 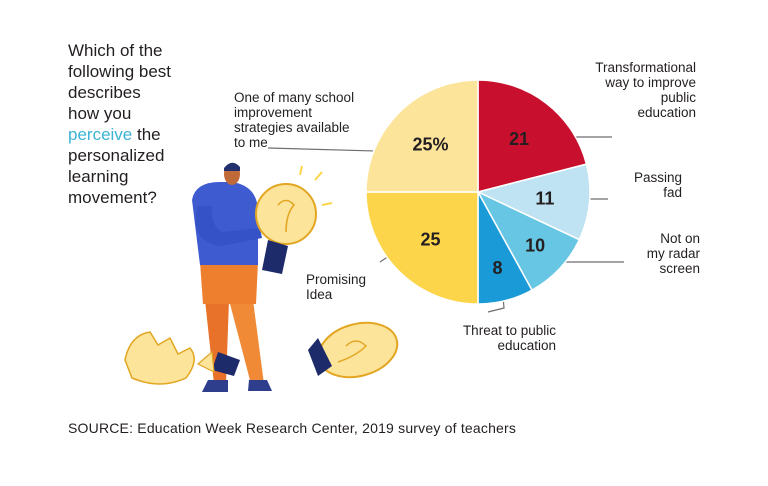 I want to click on pie-value-label: 10, so click(x=535, y=246).